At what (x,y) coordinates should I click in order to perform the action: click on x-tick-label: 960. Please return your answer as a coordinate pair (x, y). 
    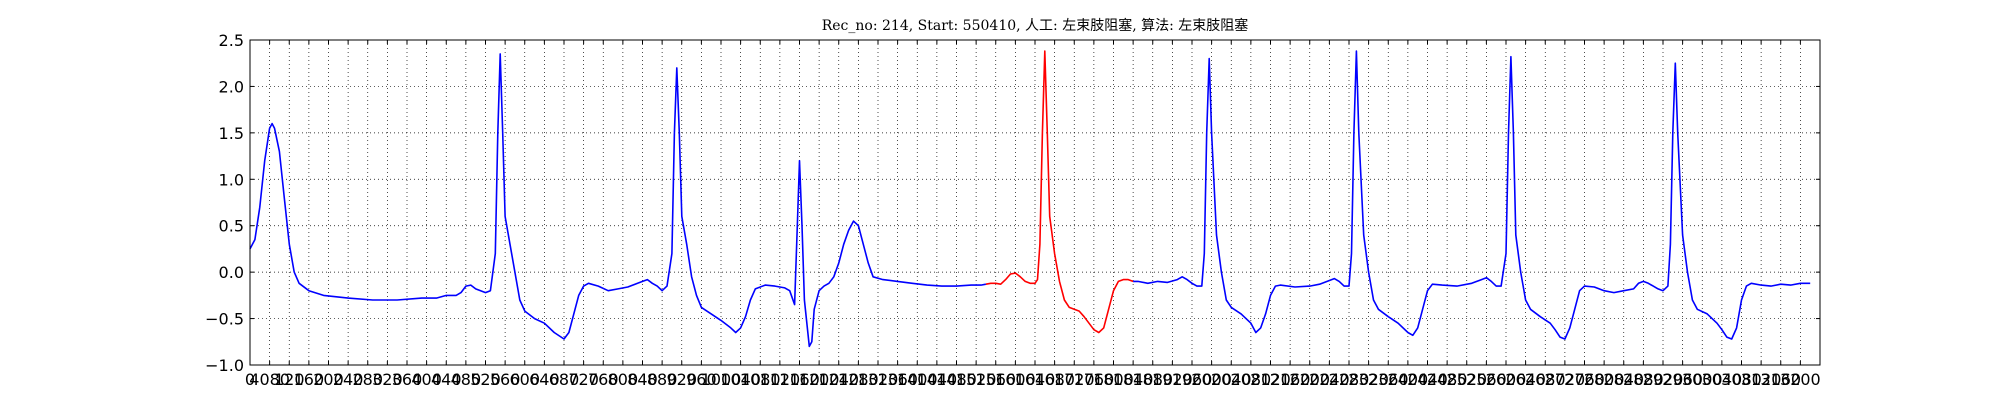
    Looking at the image, I should click on (701, 379).